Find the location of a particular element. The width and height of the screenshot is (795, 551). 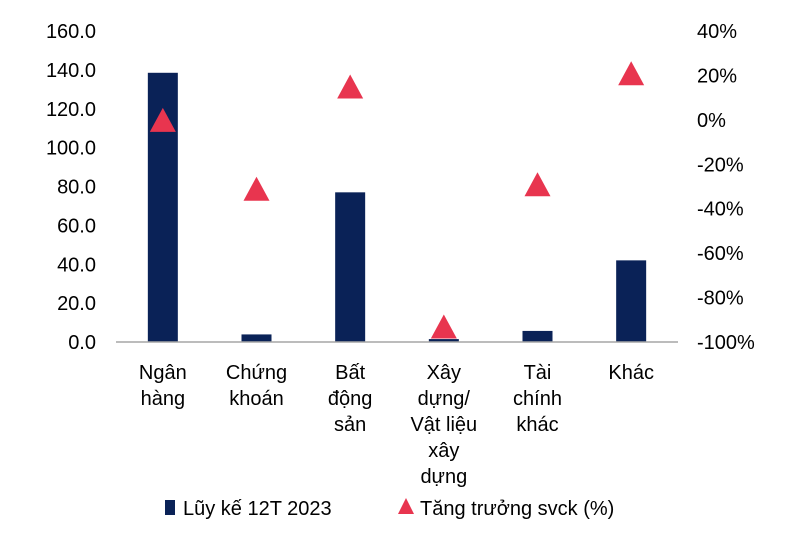

category-label: khác is located at coordinates (537, 425).